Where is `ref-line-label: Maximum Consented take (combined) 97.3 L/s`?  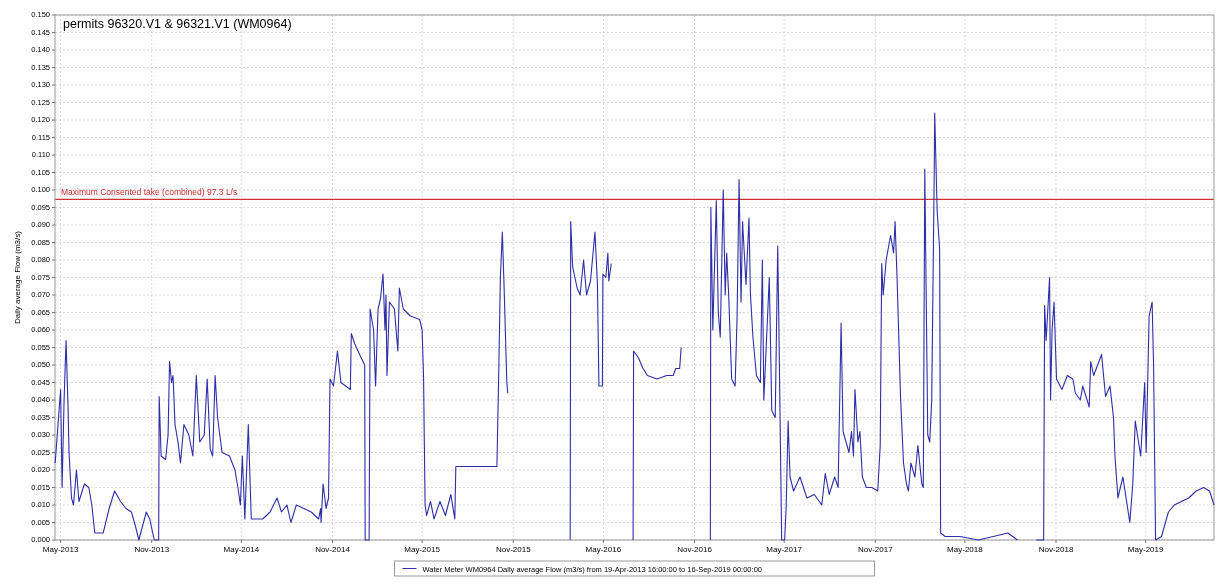
ref-line-label: Maximum Consented take (combined) 97.3 L/s is located at coordinates (149, 192).